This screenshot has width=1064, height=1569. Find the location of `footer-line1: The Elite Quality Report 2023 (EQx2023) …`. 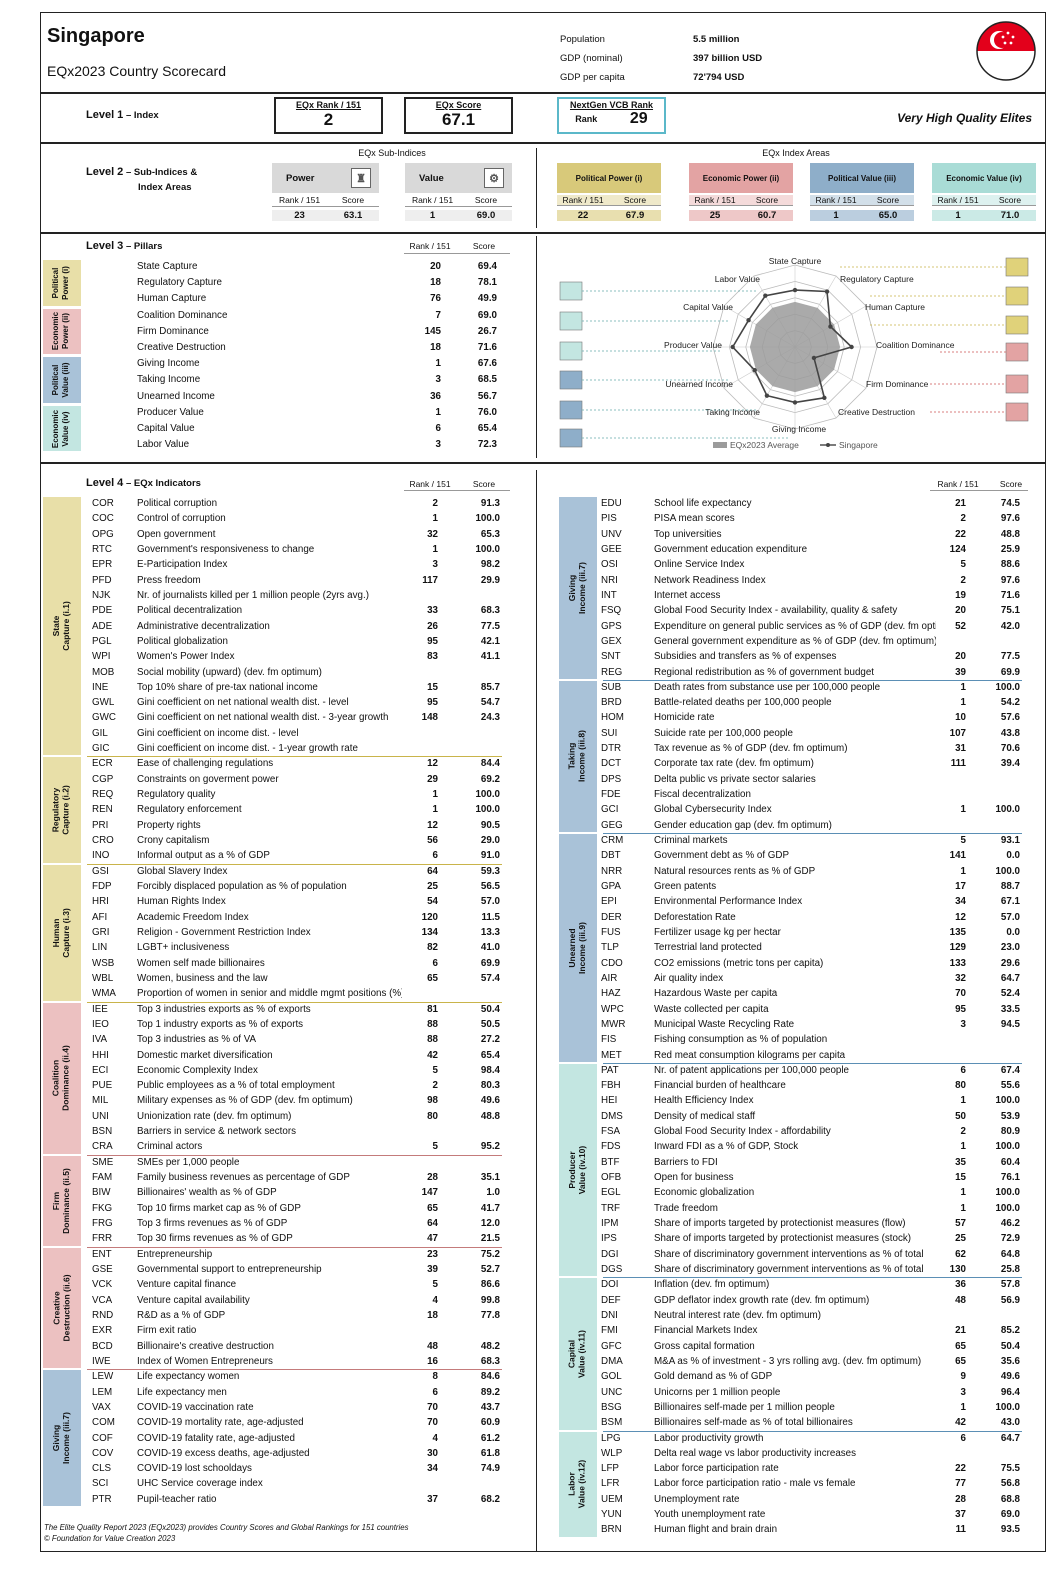

footer-line1: The Elite Quality Report 2023 (EQx2023) … is located at coordinates (226, 1527).